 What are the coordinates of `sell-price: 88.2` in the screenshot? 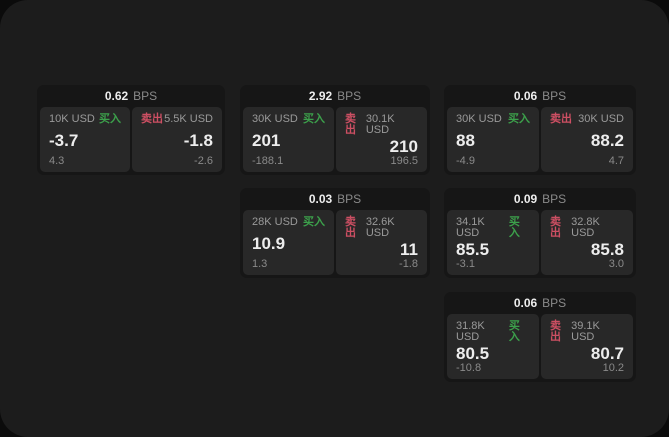 It's located at (607, 140).